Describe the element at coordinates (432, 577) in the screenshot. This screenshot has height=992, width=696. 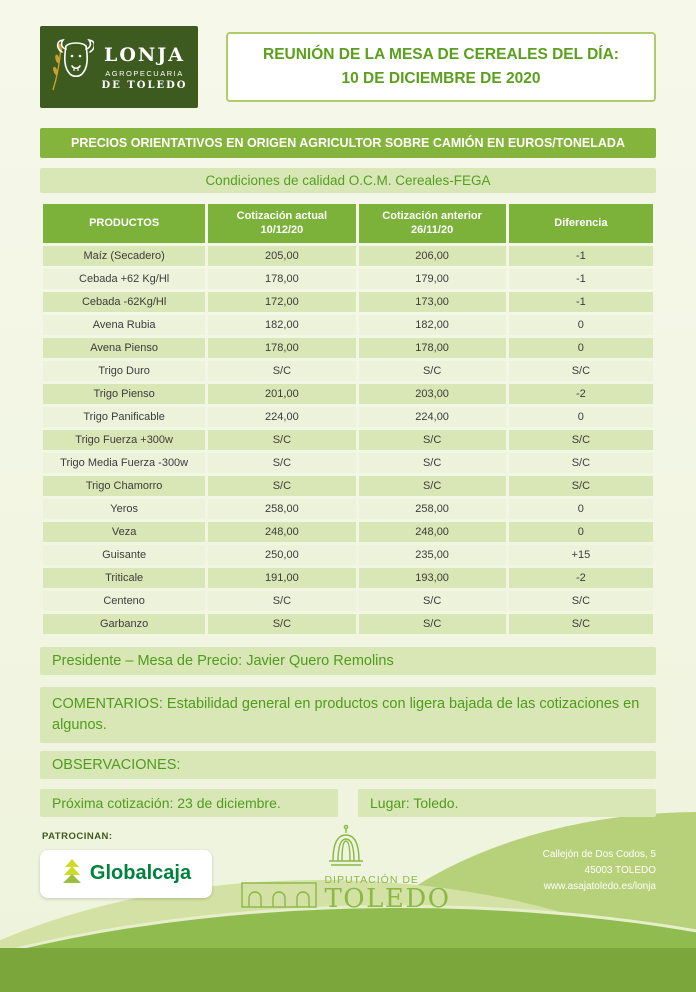
I see `price-cell: 193,00` at that location.